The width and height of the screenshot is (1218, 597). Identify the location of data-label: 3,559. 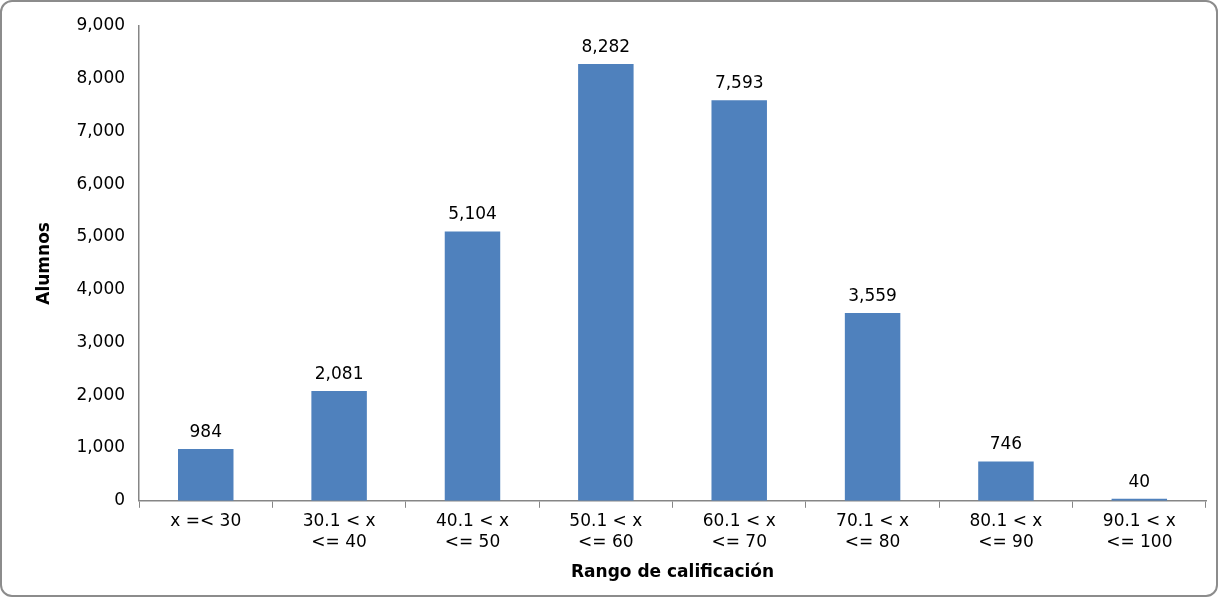
(872, 294).